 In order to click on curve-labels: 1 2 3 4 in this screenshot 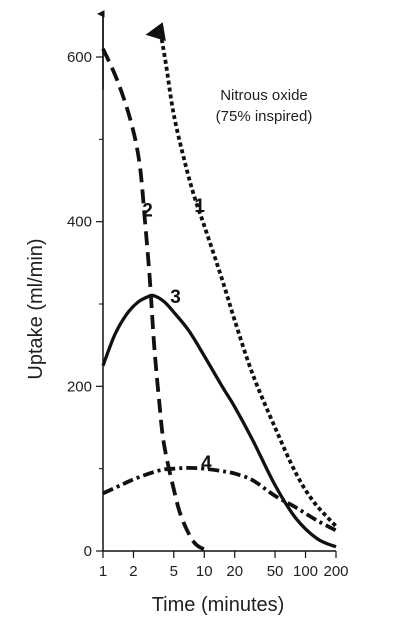, I will do `click(177, 335)`.